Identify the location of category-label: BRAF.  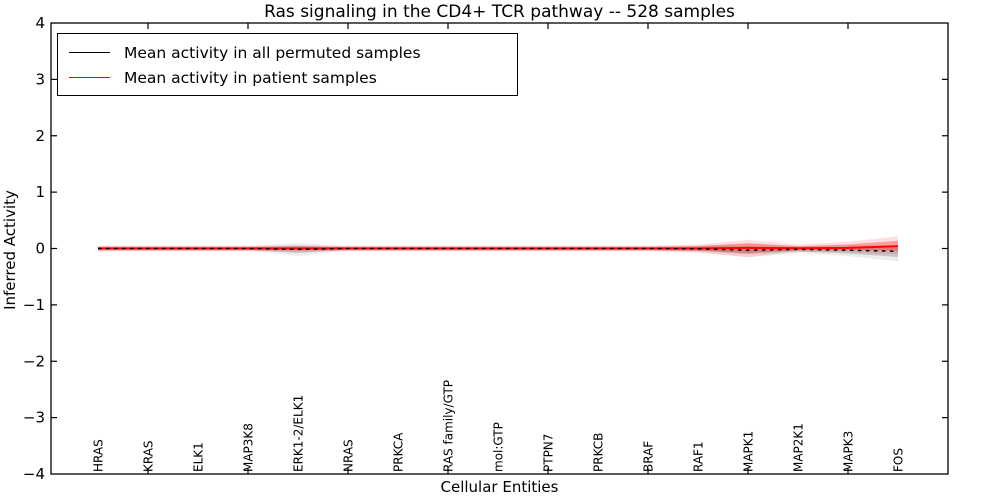
(649, 456).